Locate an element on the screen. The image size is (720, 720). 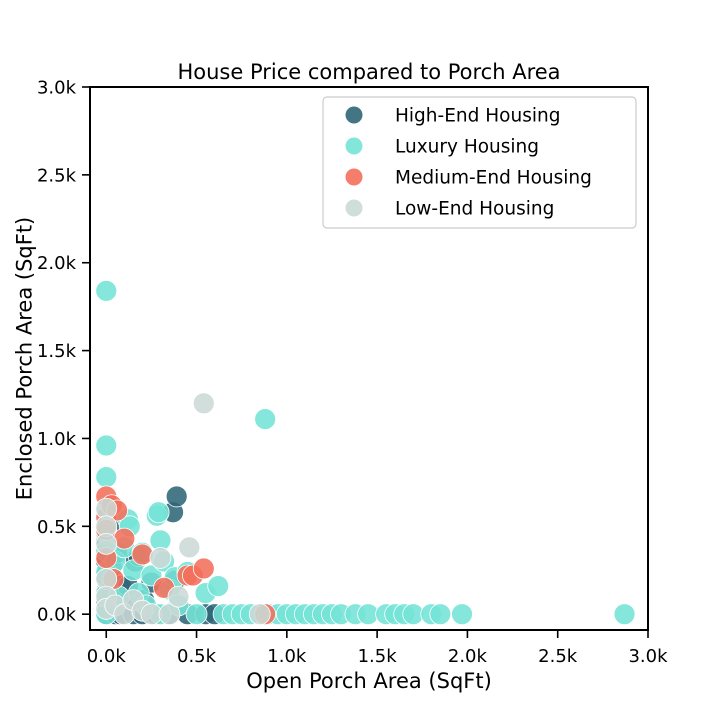
x-tick-label: 3.0k is located at coordinates (648, 656).